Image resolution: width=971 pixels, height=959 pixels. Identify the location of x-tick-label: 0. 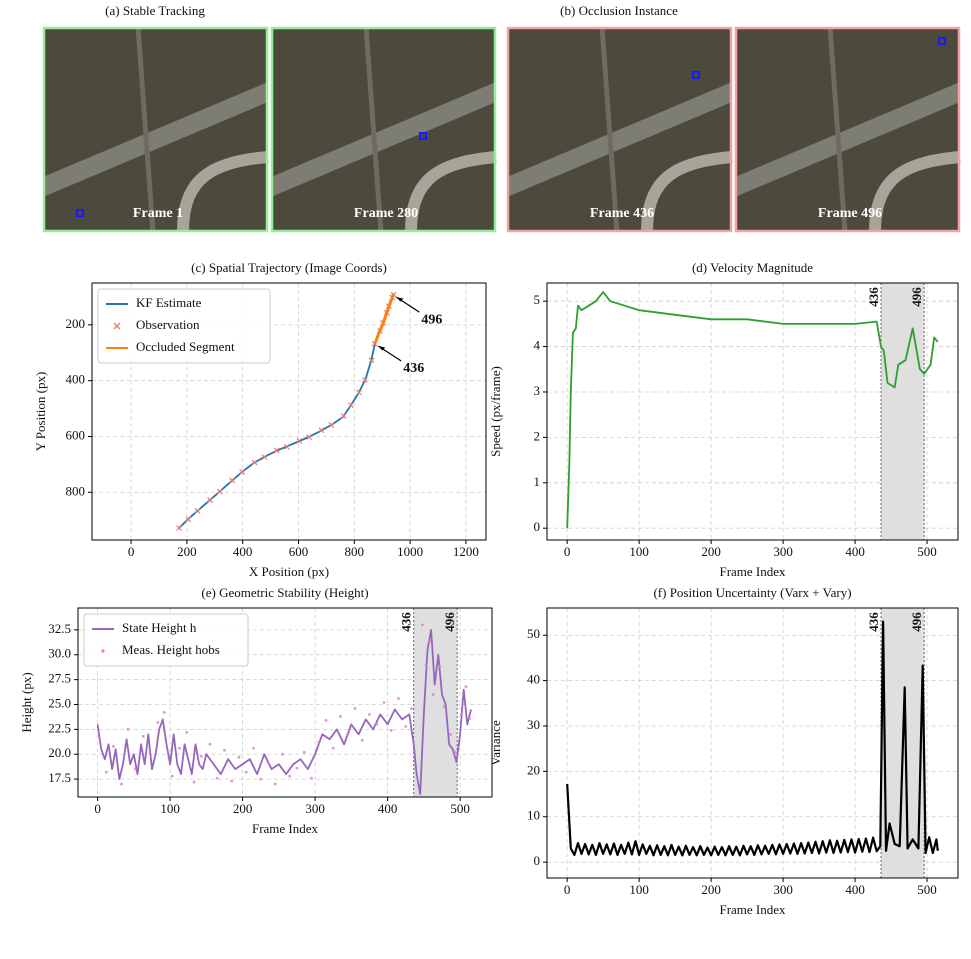
(97, 808).